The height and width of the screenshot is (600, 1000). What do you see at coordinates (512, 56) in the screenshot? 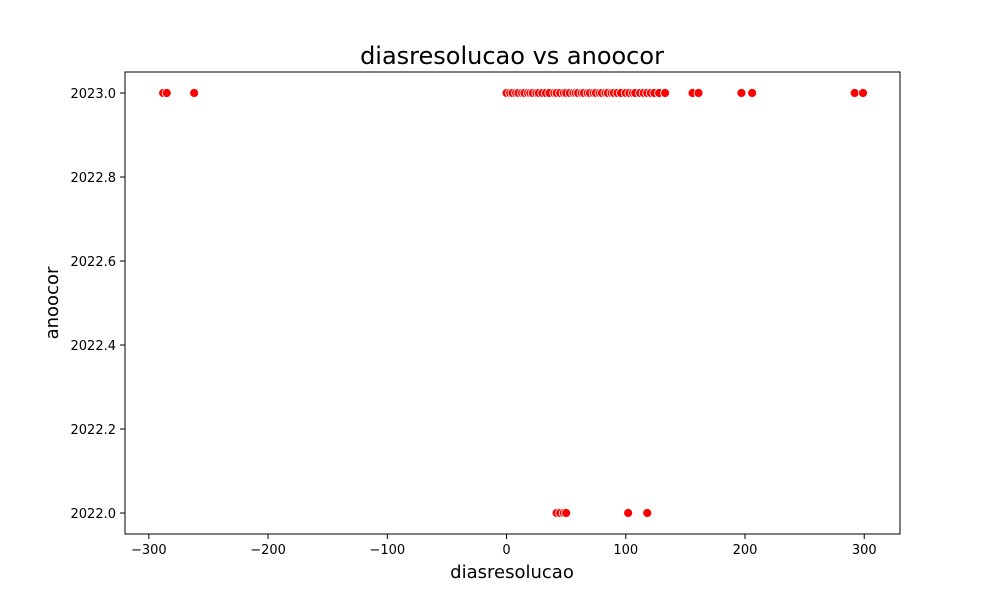
I see `chart-title: diasresolucao vs anoocor` at bounding box center [512, 56].